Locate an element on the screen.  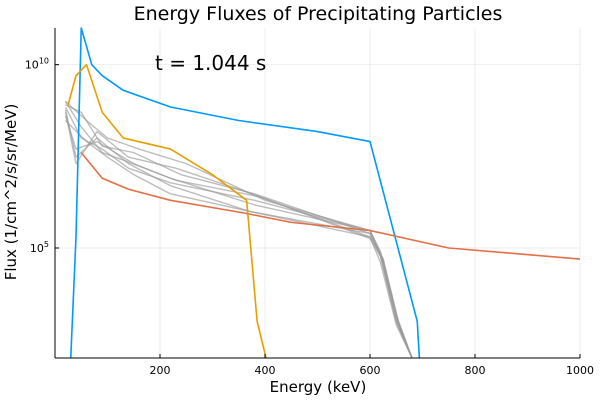
y-tick-label: 105 is located at coordinates (39, 247).